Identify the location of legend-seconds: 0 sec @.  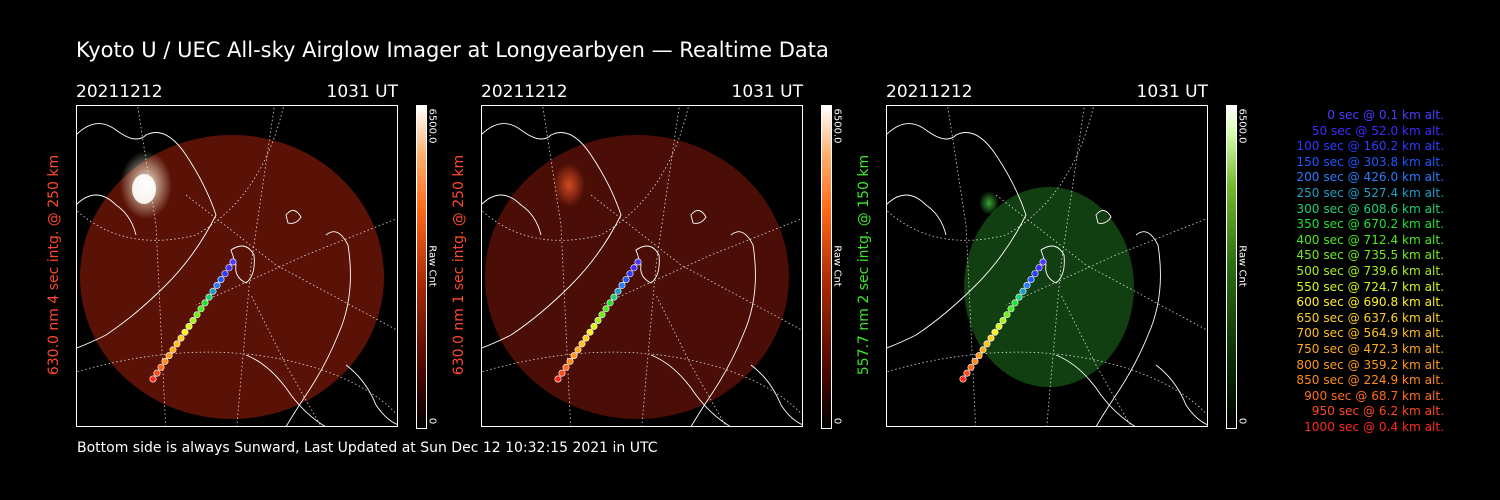
(1351, 115).